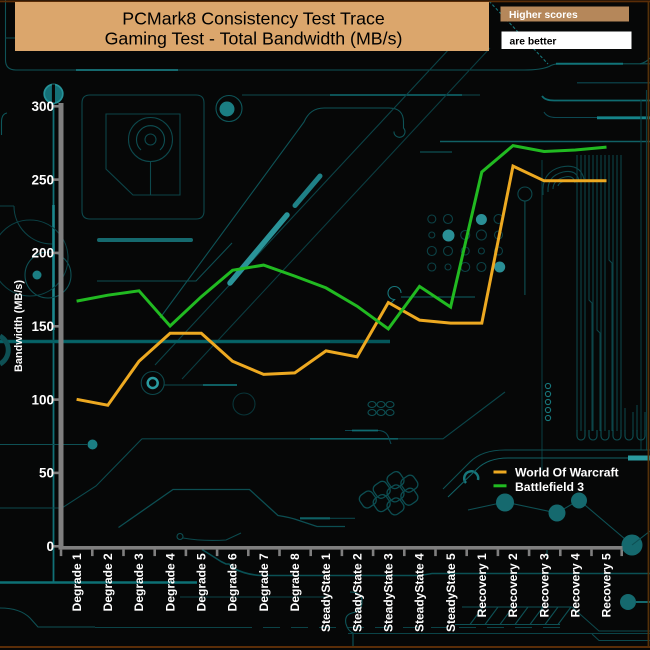  I want to click on svg-text: SteadyState 3, so click(389, 592).